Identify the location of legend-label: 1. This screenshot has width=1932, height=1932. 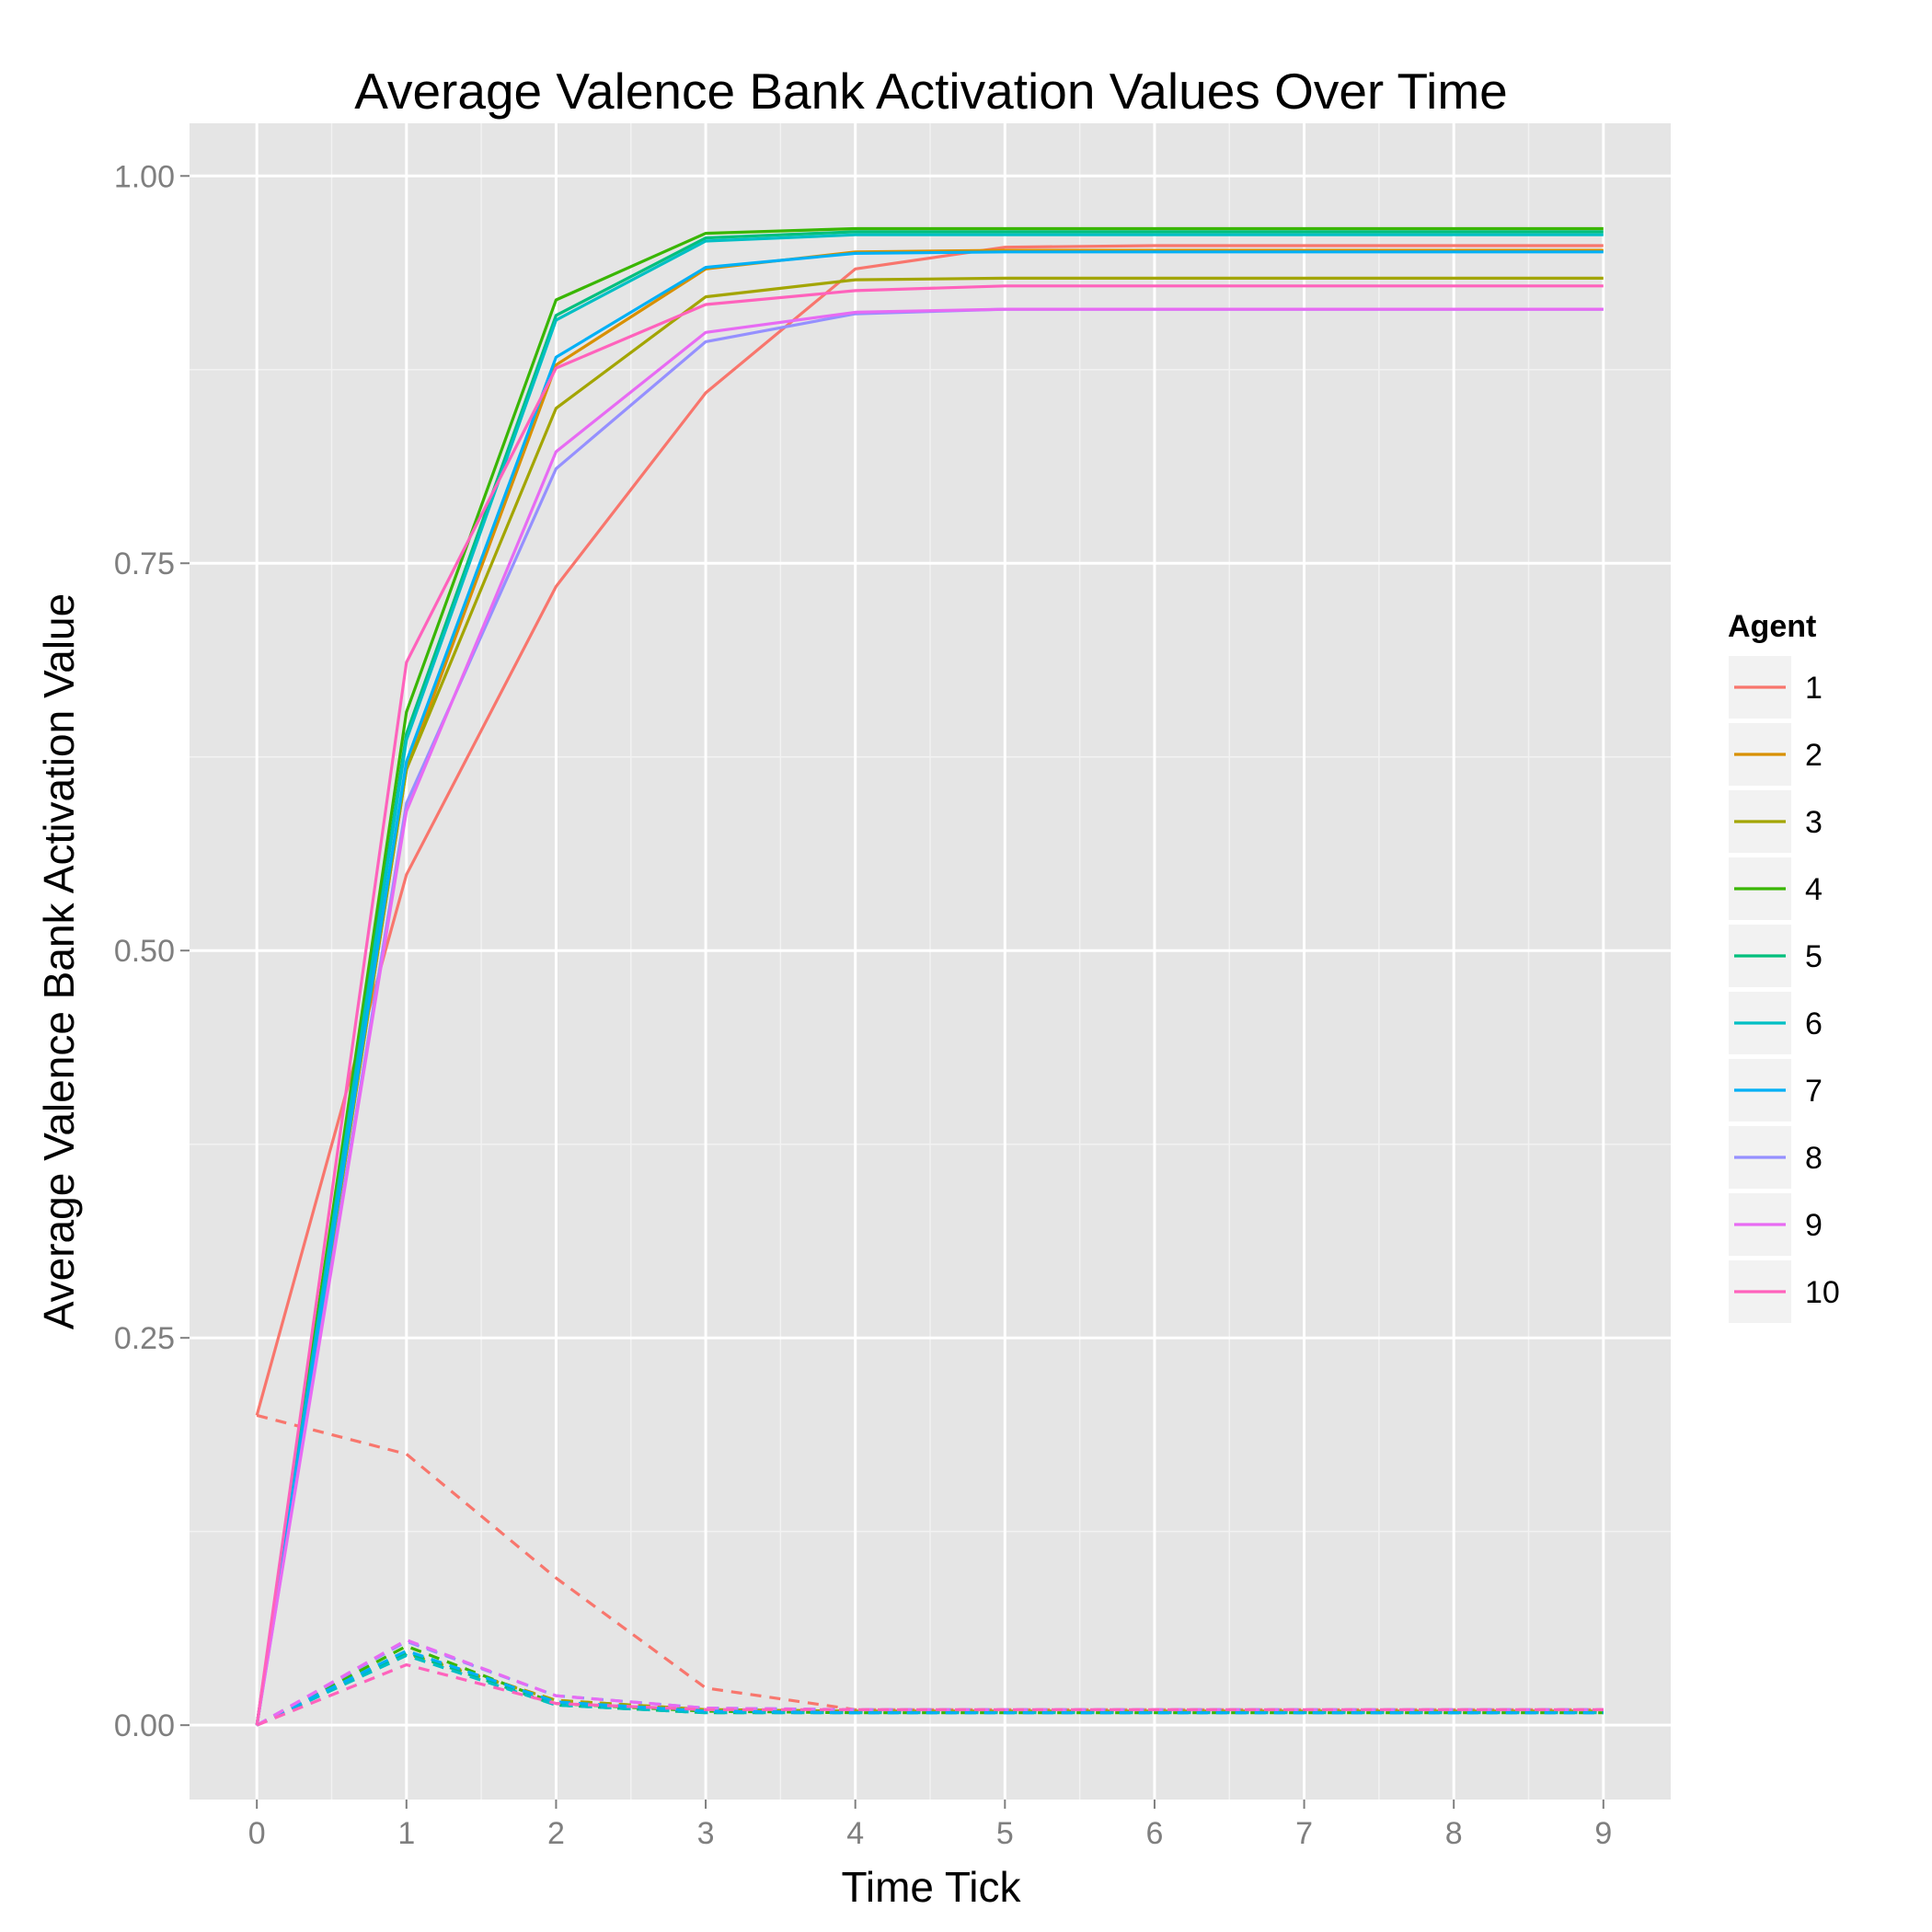
(1814, 688).